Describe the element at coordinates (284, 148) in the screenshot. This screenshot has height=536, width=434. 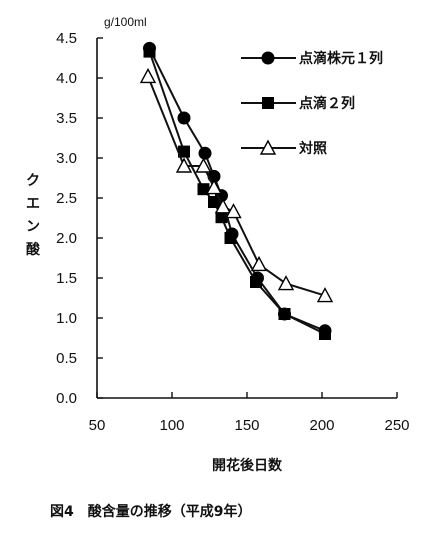
I see `legend-item: 対照` at that location.